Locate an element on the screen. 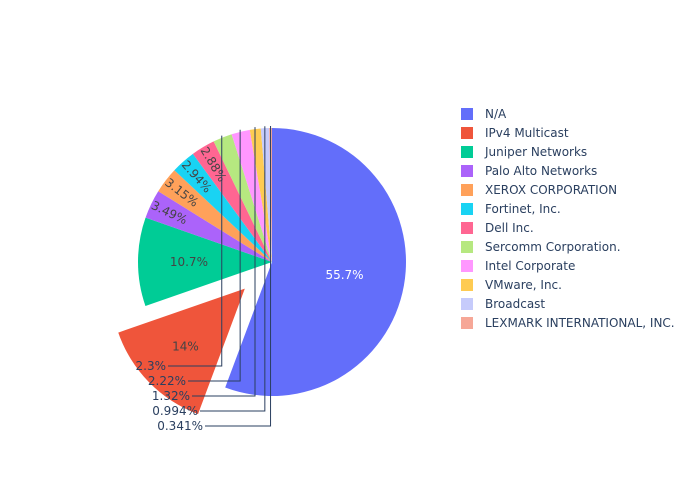  slice-label-vmware-inc: 1.32% is located at coordinates (171, 396).